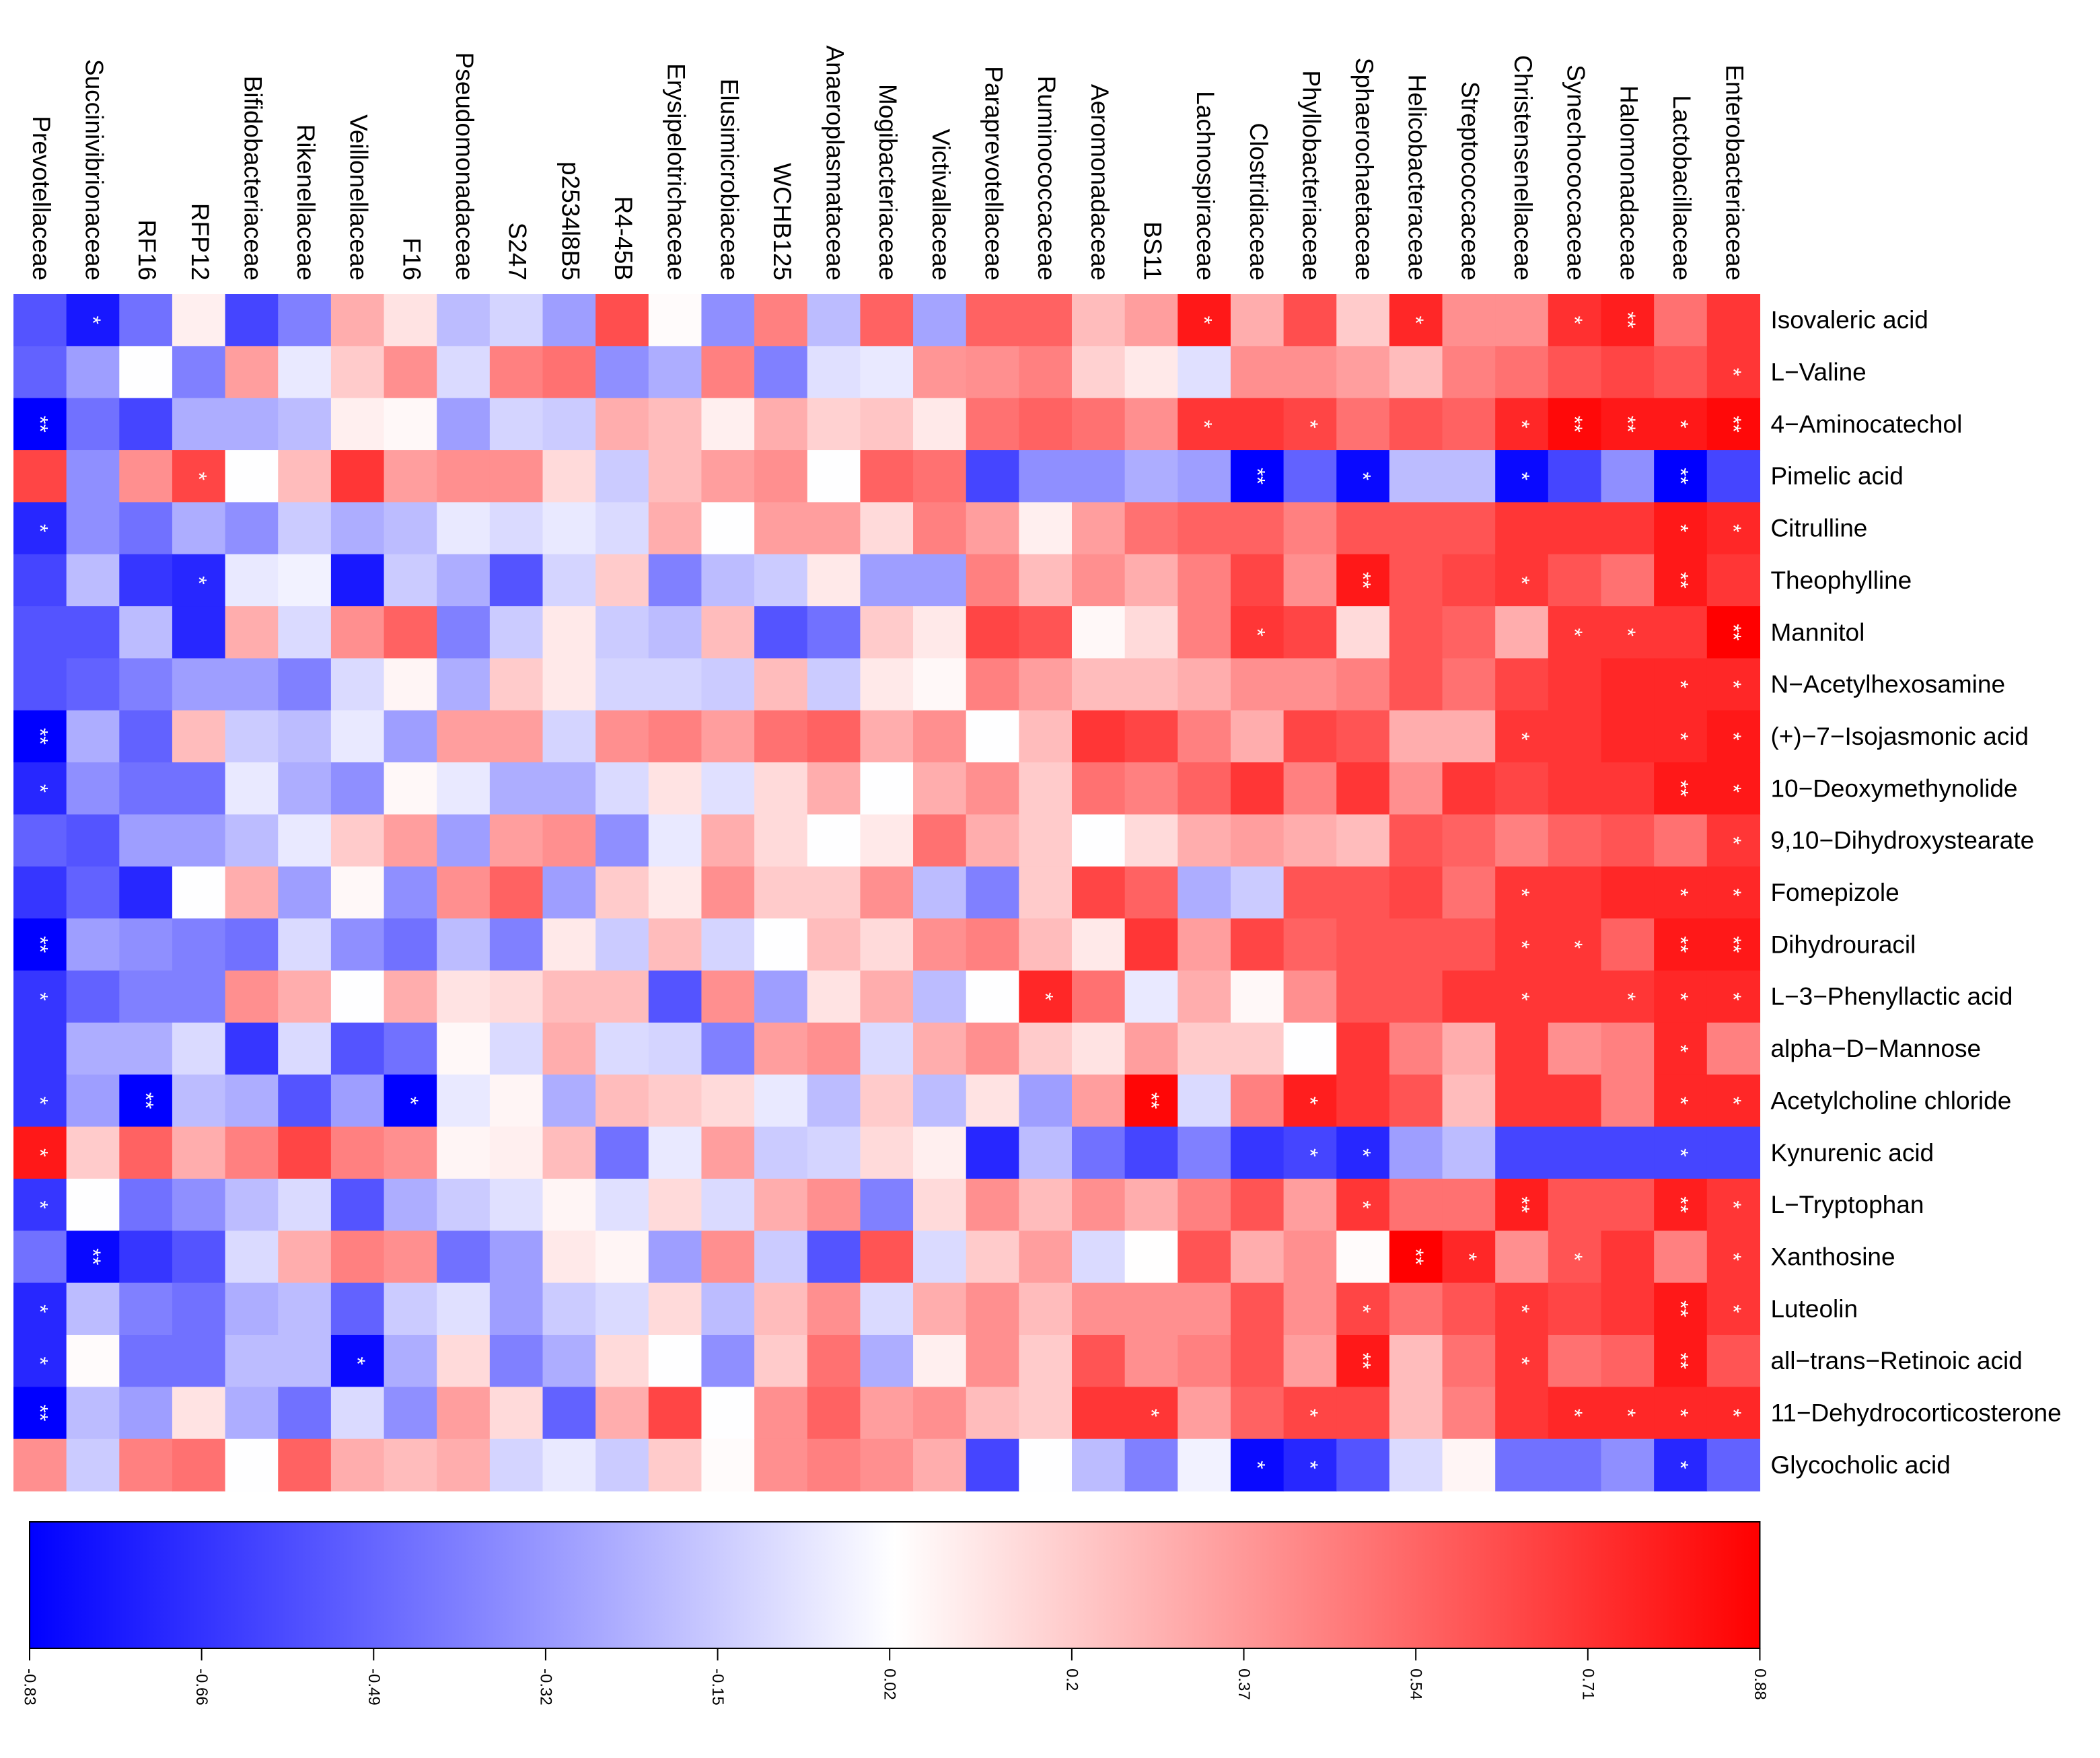 This screenshot has width=2100, height=1758. Describe the element at coordinates (1849, 320) in the screenshot. I see `row-label: Isovaleric acid` at that location.